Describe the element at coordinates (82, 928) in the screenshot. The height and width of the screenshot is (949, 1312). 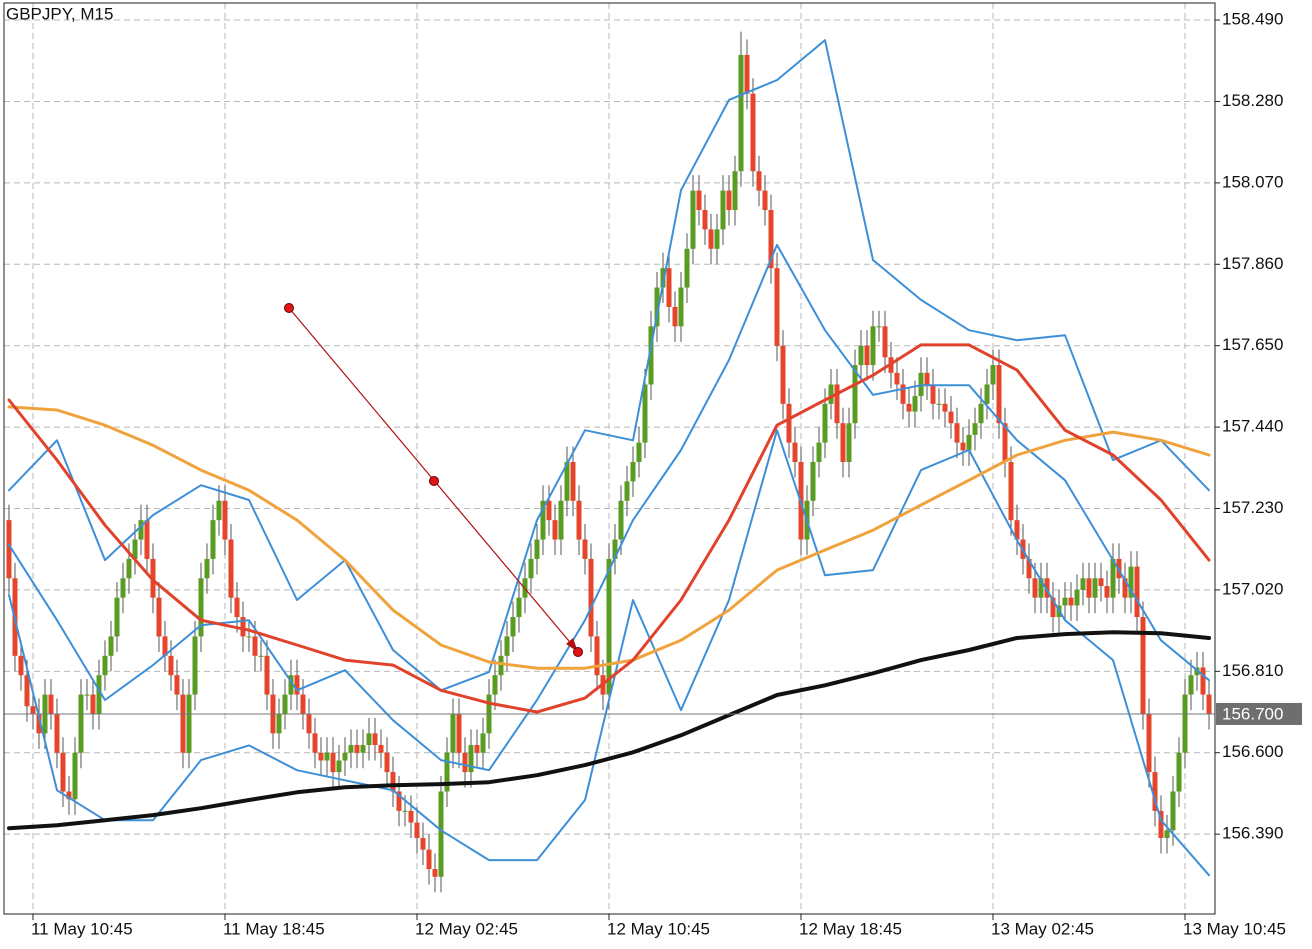
I see `x-tick-label: 11 May 10:45` at that location.